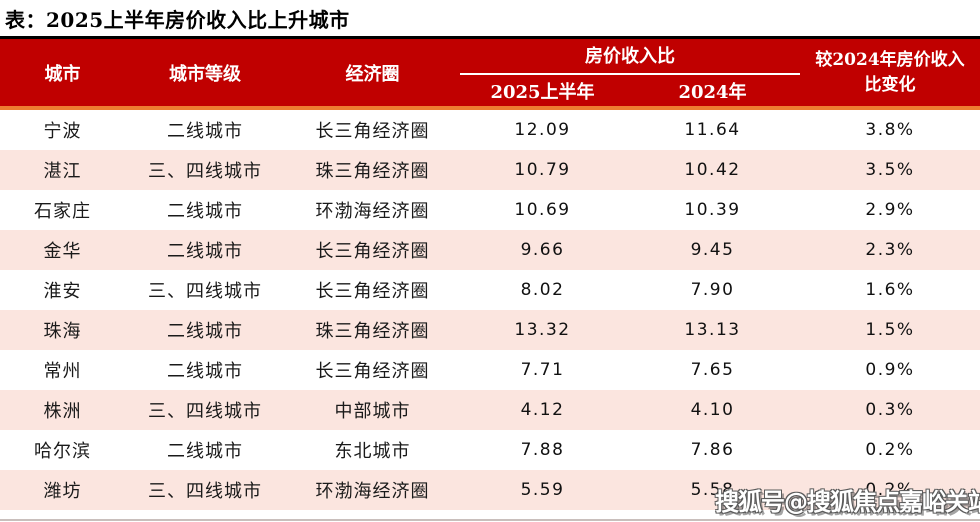 This screenshot has width=980, height=522. I want to click on table-row: 宁波 二线城市 长三角经济圈 12.09 11.64 3.8%, so click(490, 130).